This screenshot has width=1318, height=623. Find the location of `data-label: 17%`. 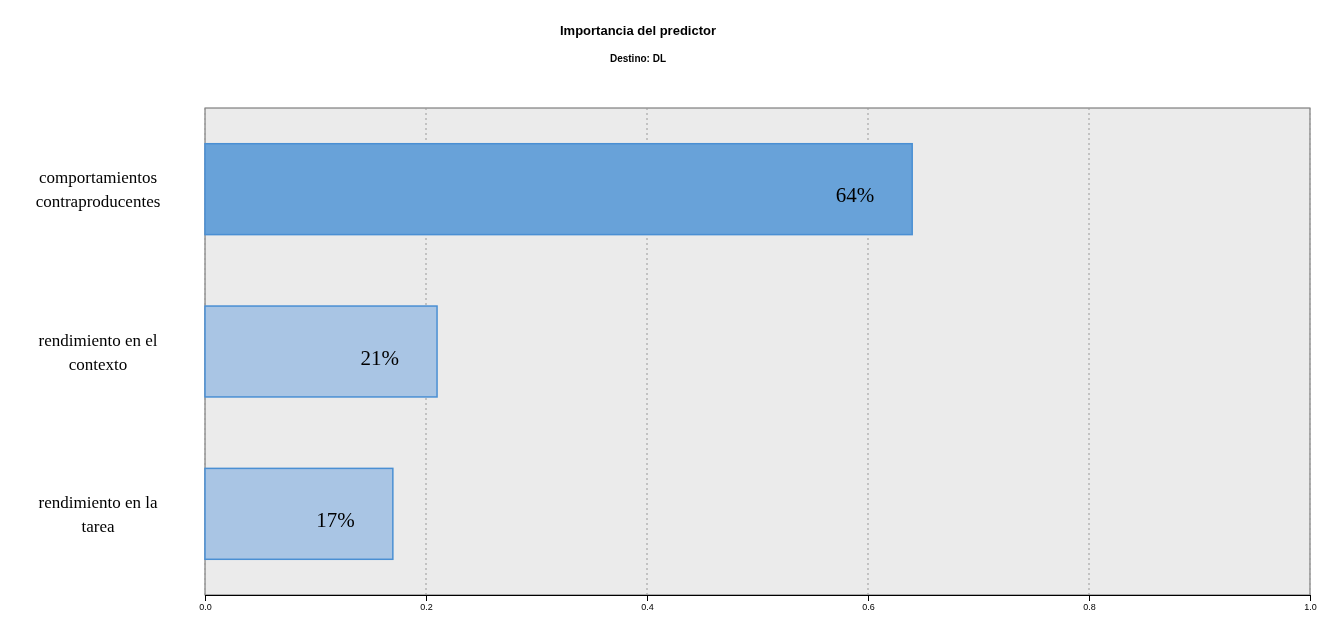

data-label: 17% is located at coordinates (335, 519).